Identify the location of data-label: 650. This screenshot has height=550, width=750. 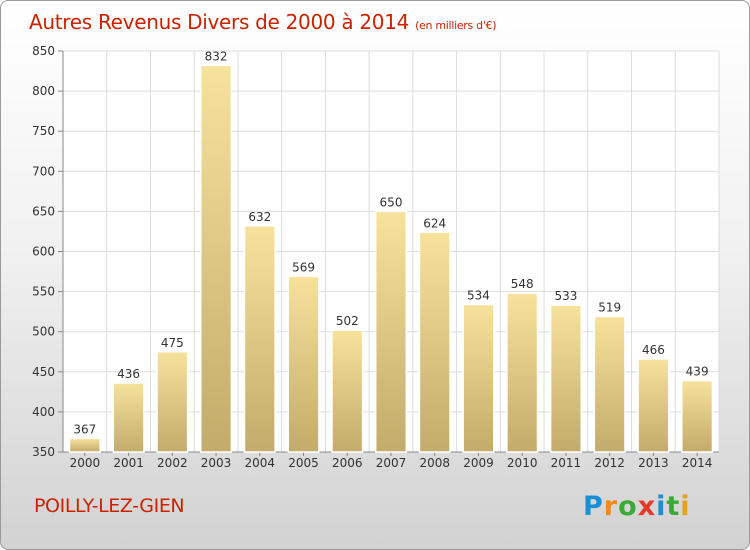
(391, 202).